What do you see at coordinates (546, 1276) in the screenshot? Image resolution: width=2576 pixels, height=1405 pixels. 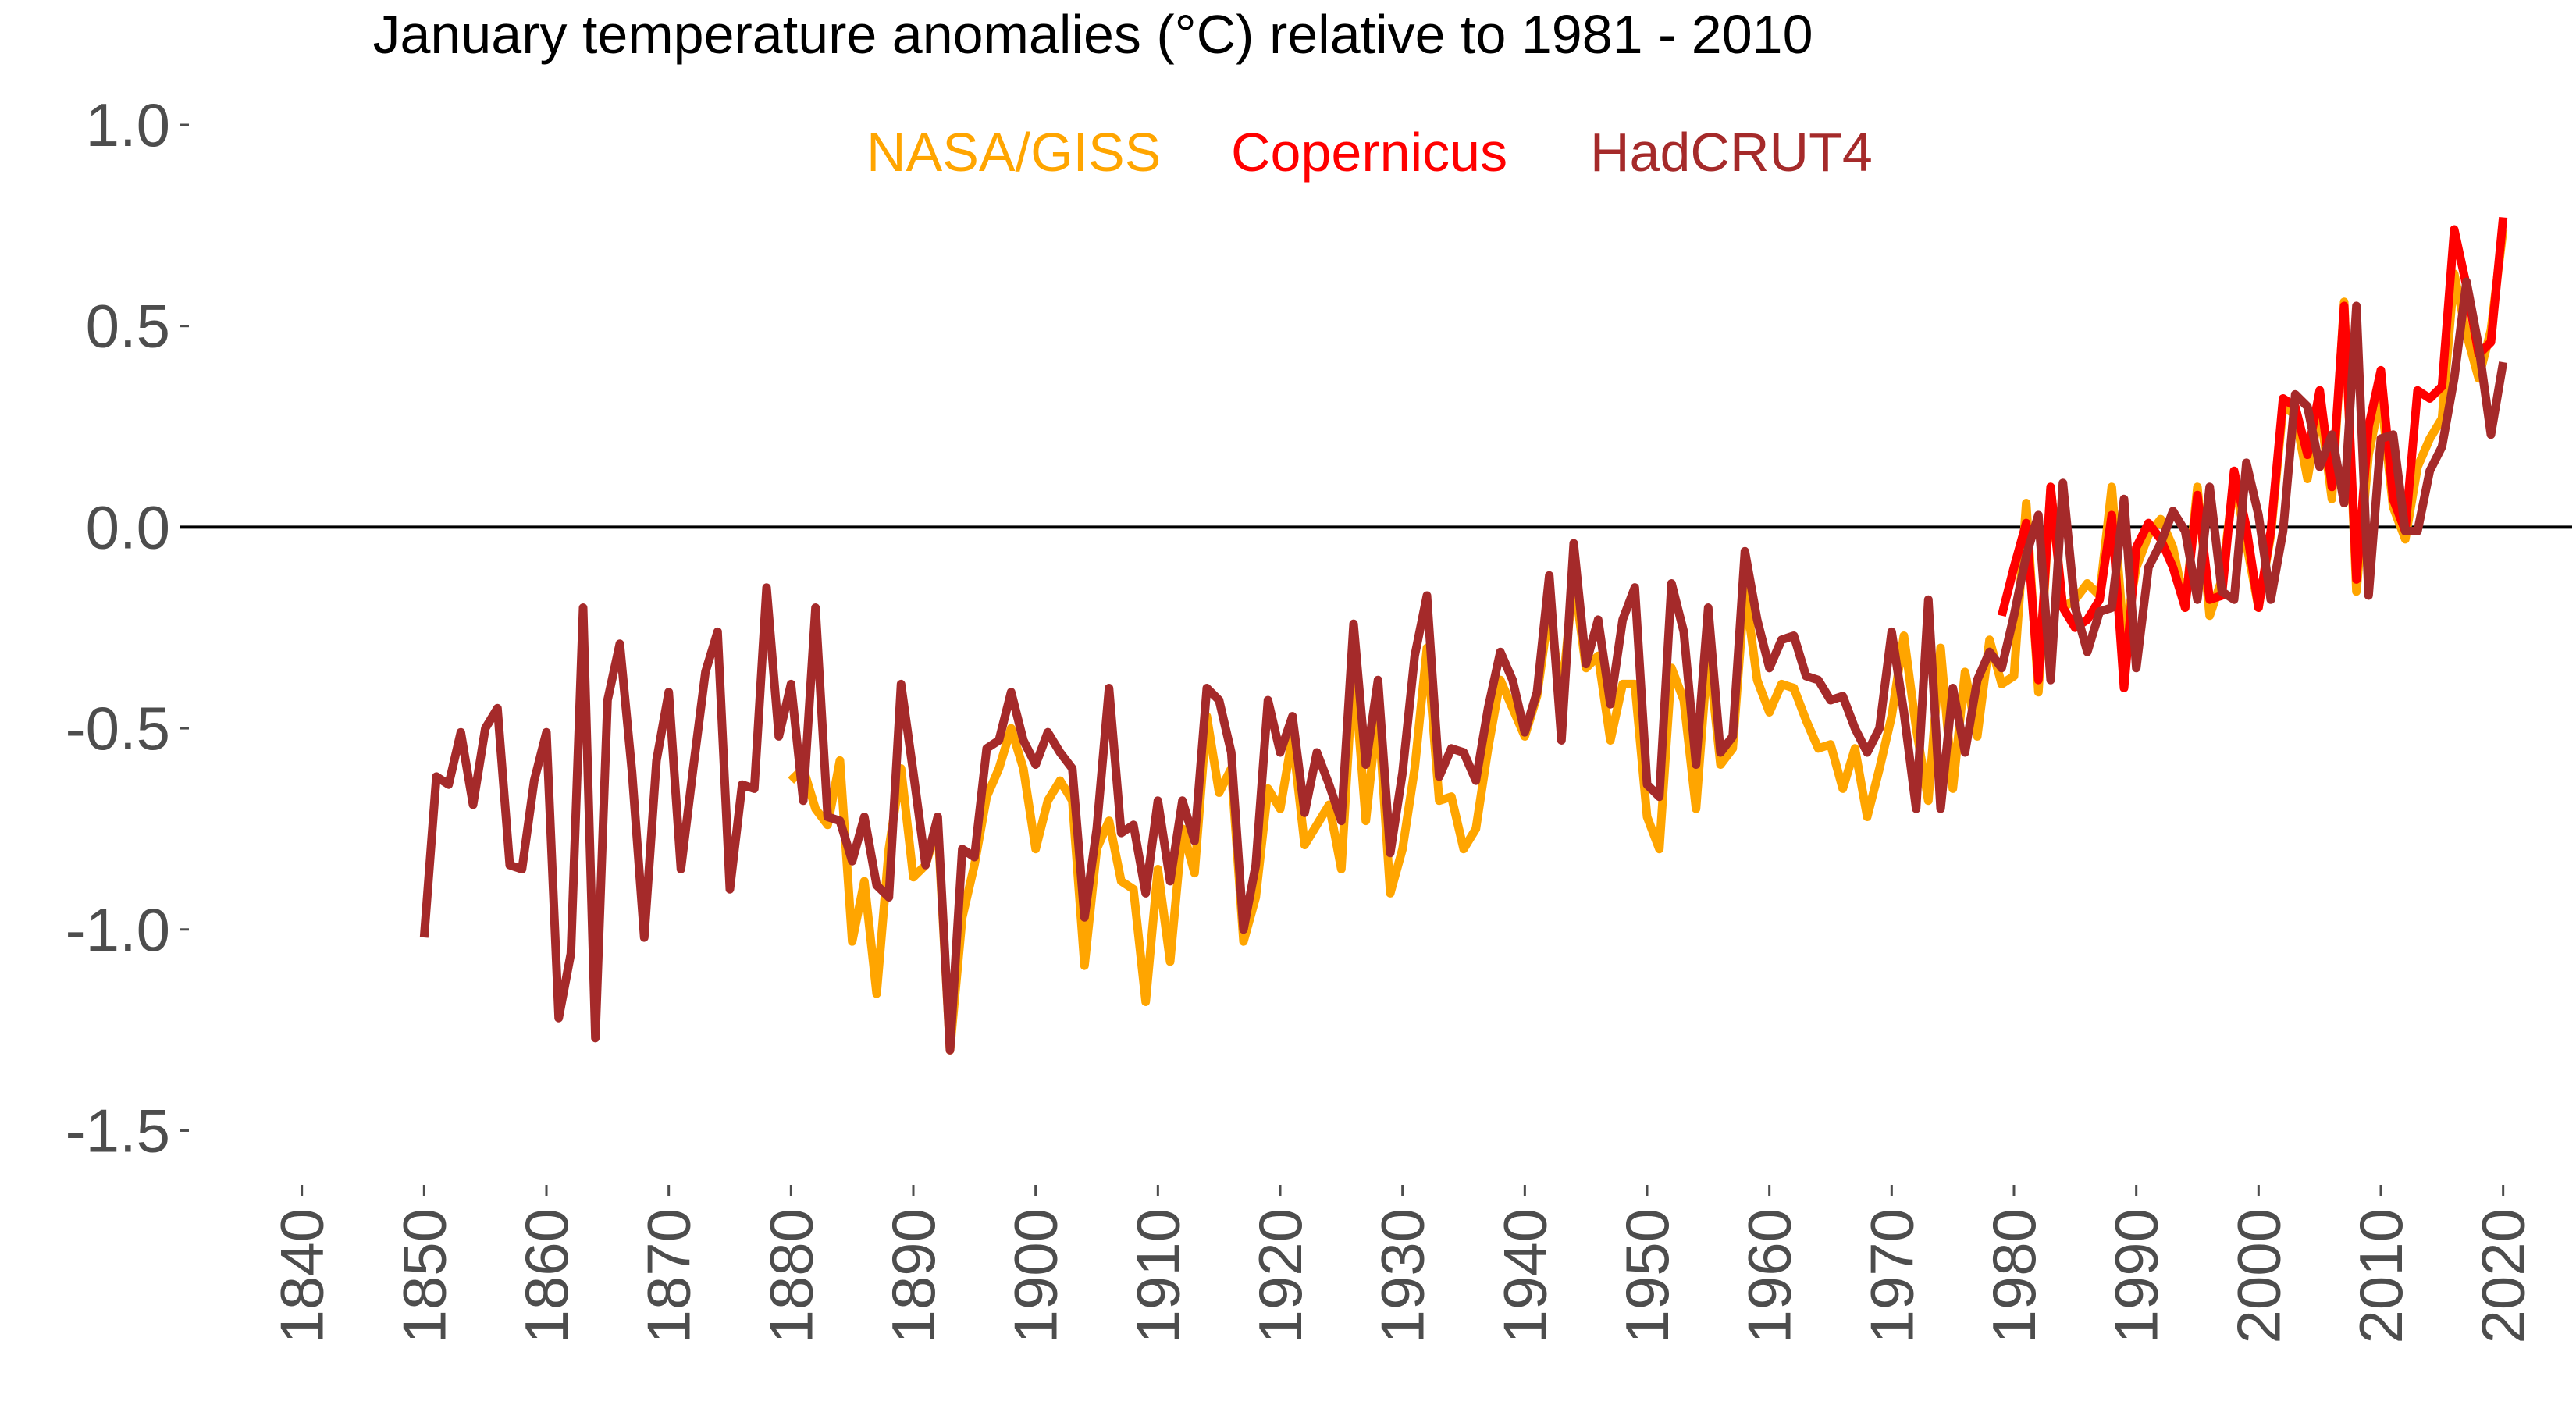 I see `x-tick-label: 1860` at bounding box center [546, 1276].